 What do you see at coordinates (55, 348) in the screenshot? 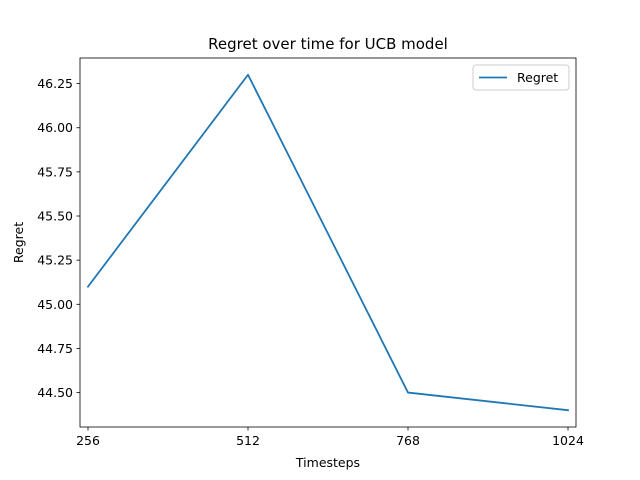
I see `y-tick-label: 44.75` at bounding box center [55, 348].